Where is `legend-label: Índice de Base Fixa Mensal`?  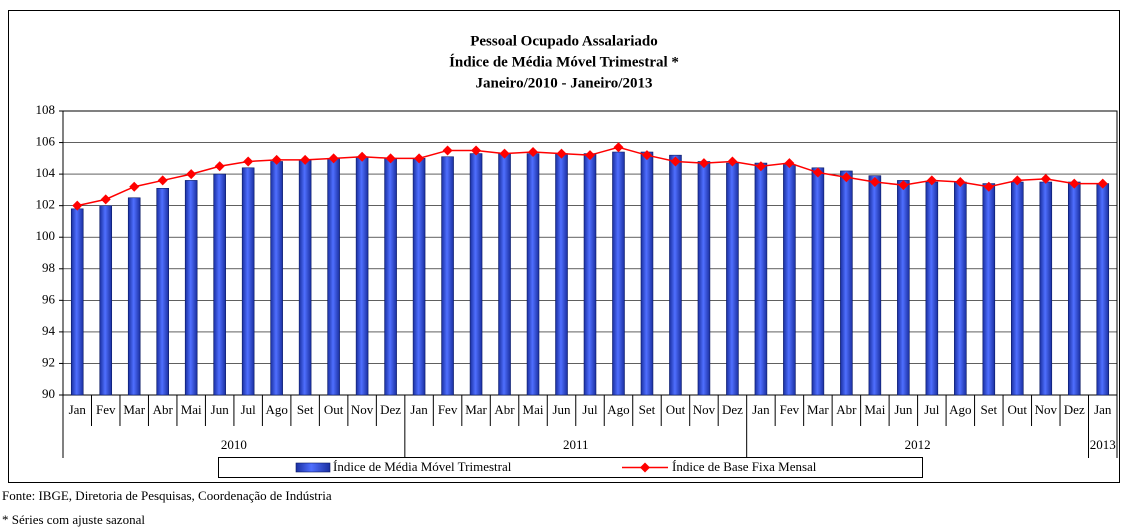 legend-label: Índice de Base Fixa Mensal is located at coordinates (744, 466).